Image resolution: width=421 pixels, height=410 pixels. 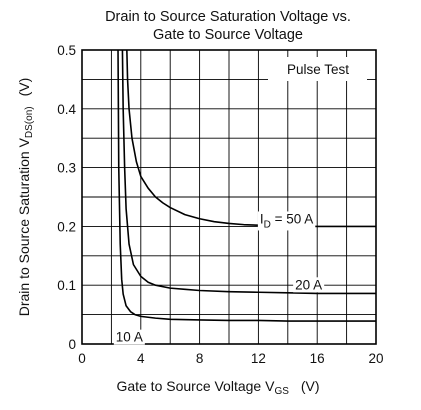 I want to click on x-tick-labels: 0 4 8 12 16 20, so click(x=230, y=358).